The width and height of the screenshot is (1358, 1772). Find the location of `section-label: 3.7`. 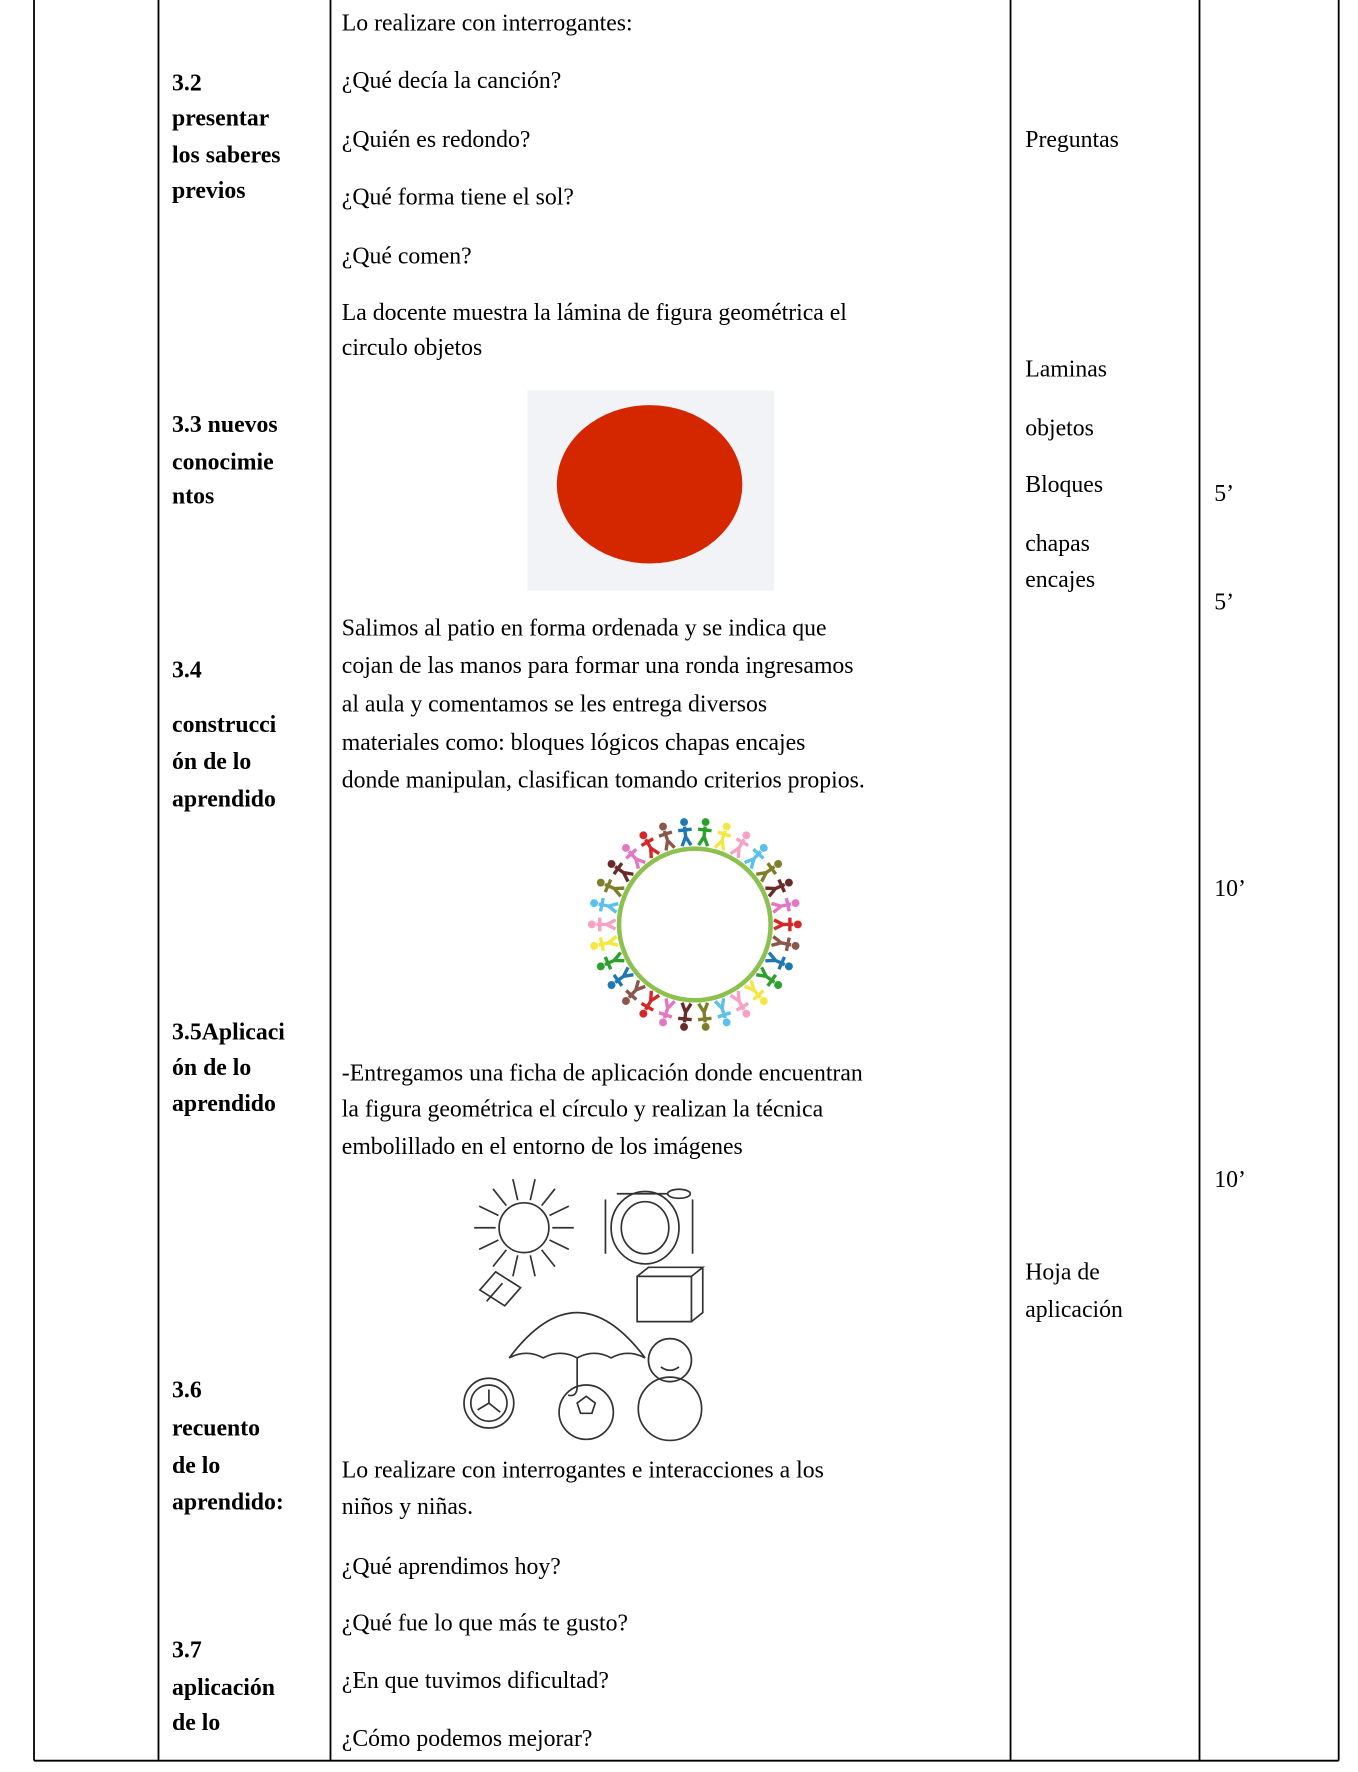

section-label: 3.7 is located at coordinates (187, 1651).